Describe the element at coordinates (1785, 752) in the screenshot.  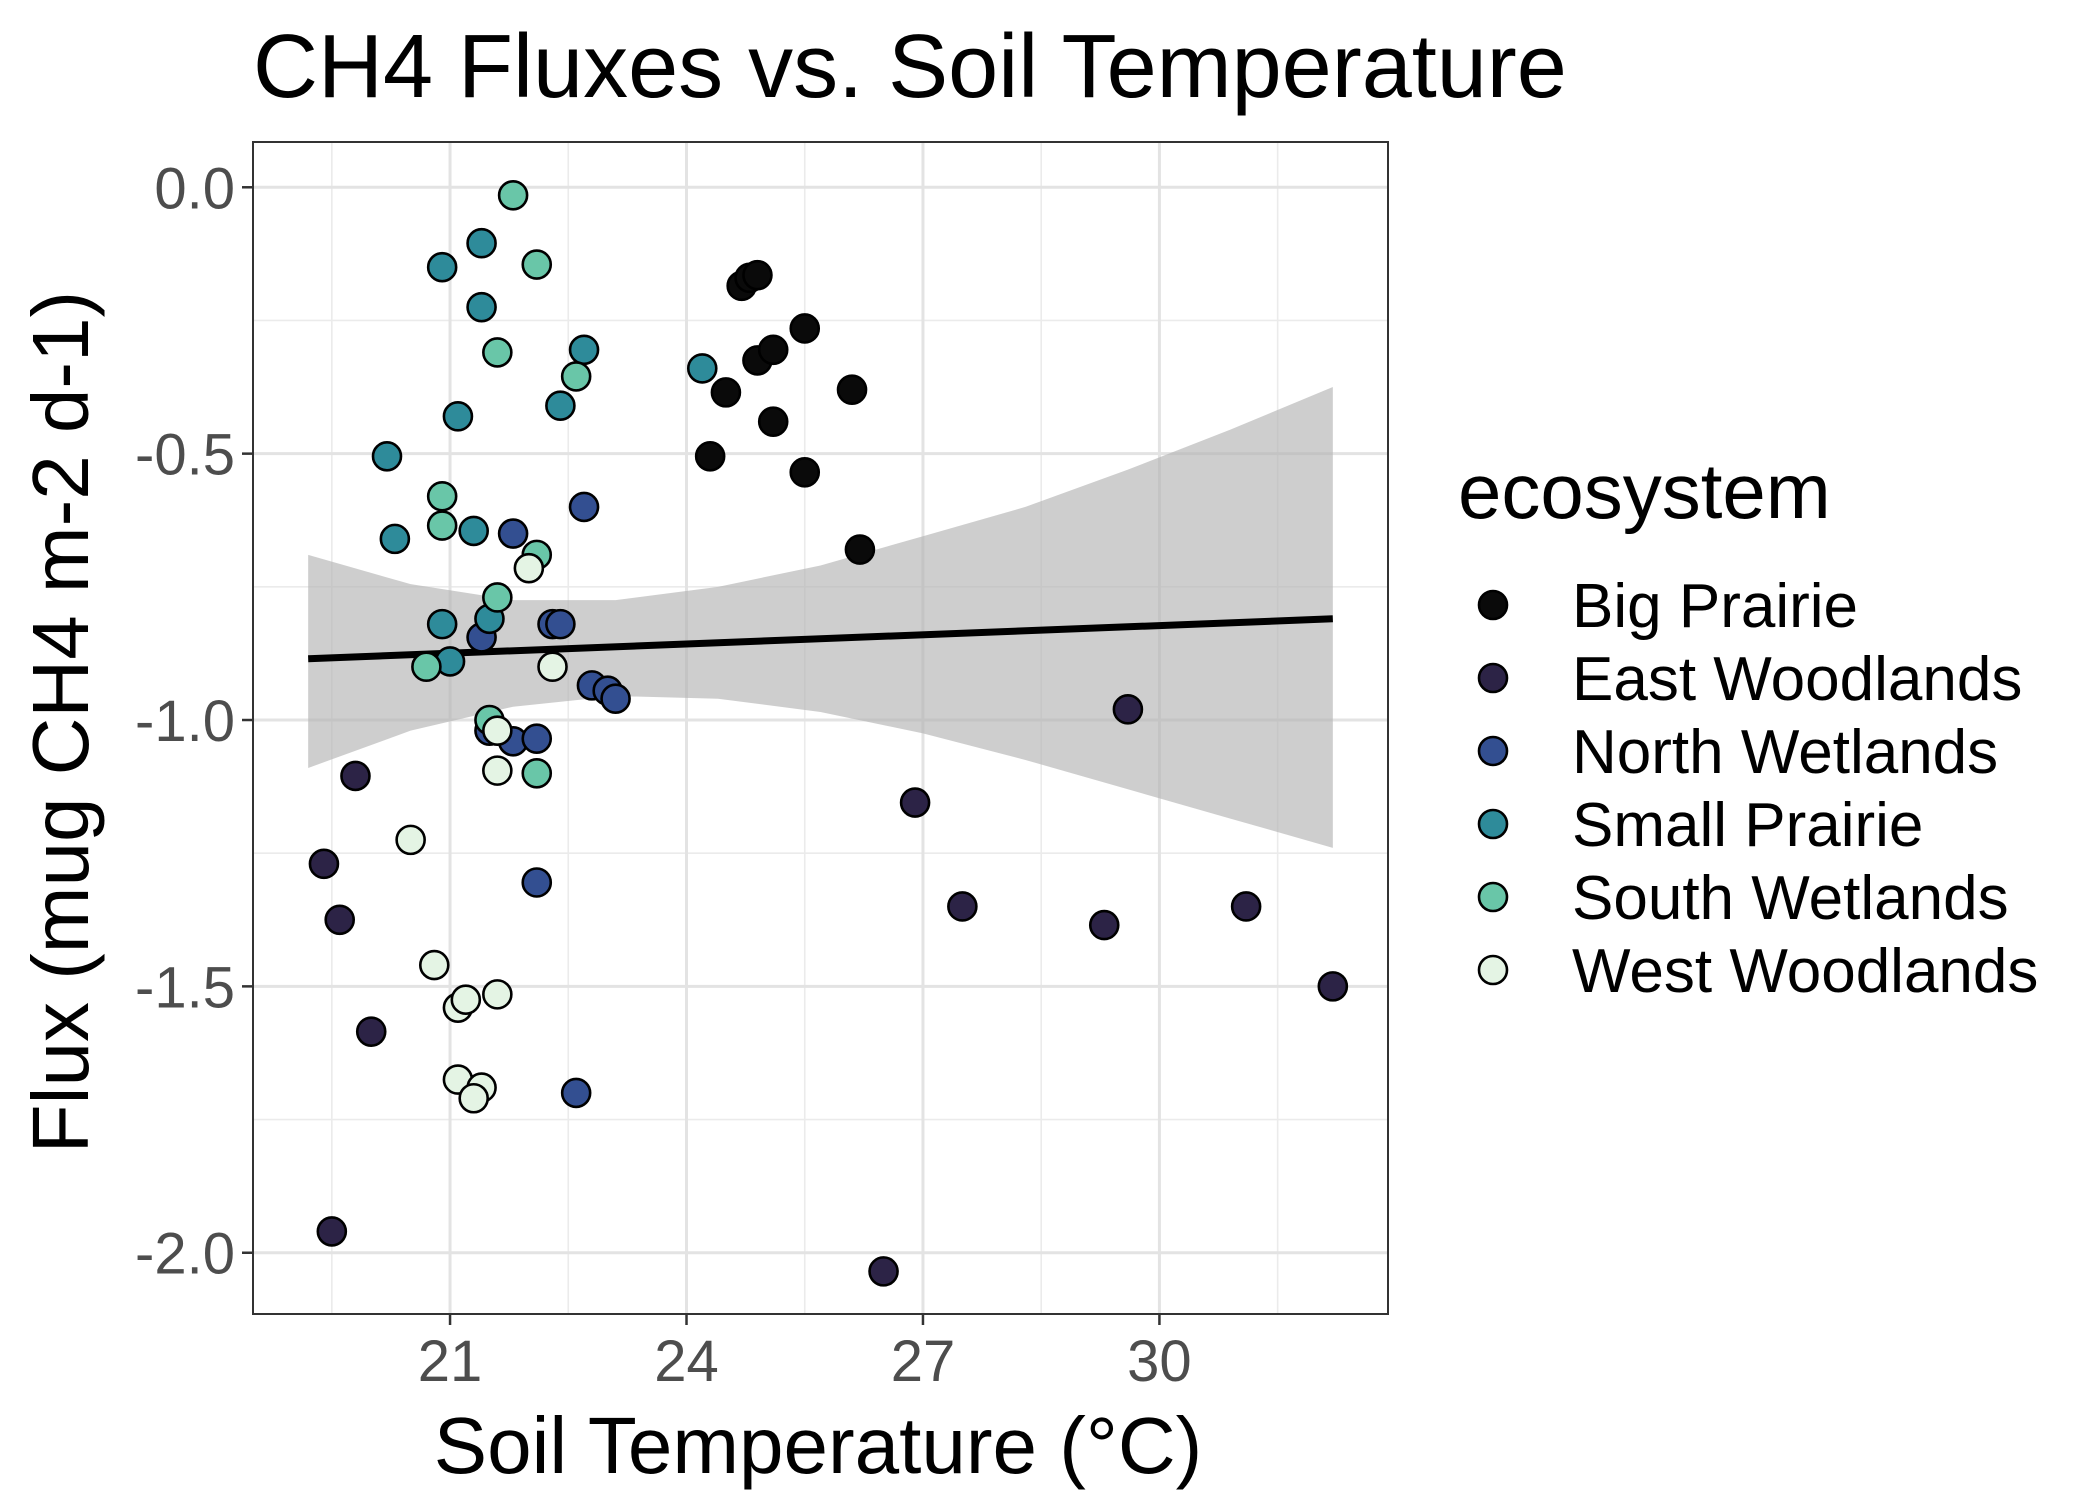
I see `legend-label-north-wetlands: North Wetlands` at that location.